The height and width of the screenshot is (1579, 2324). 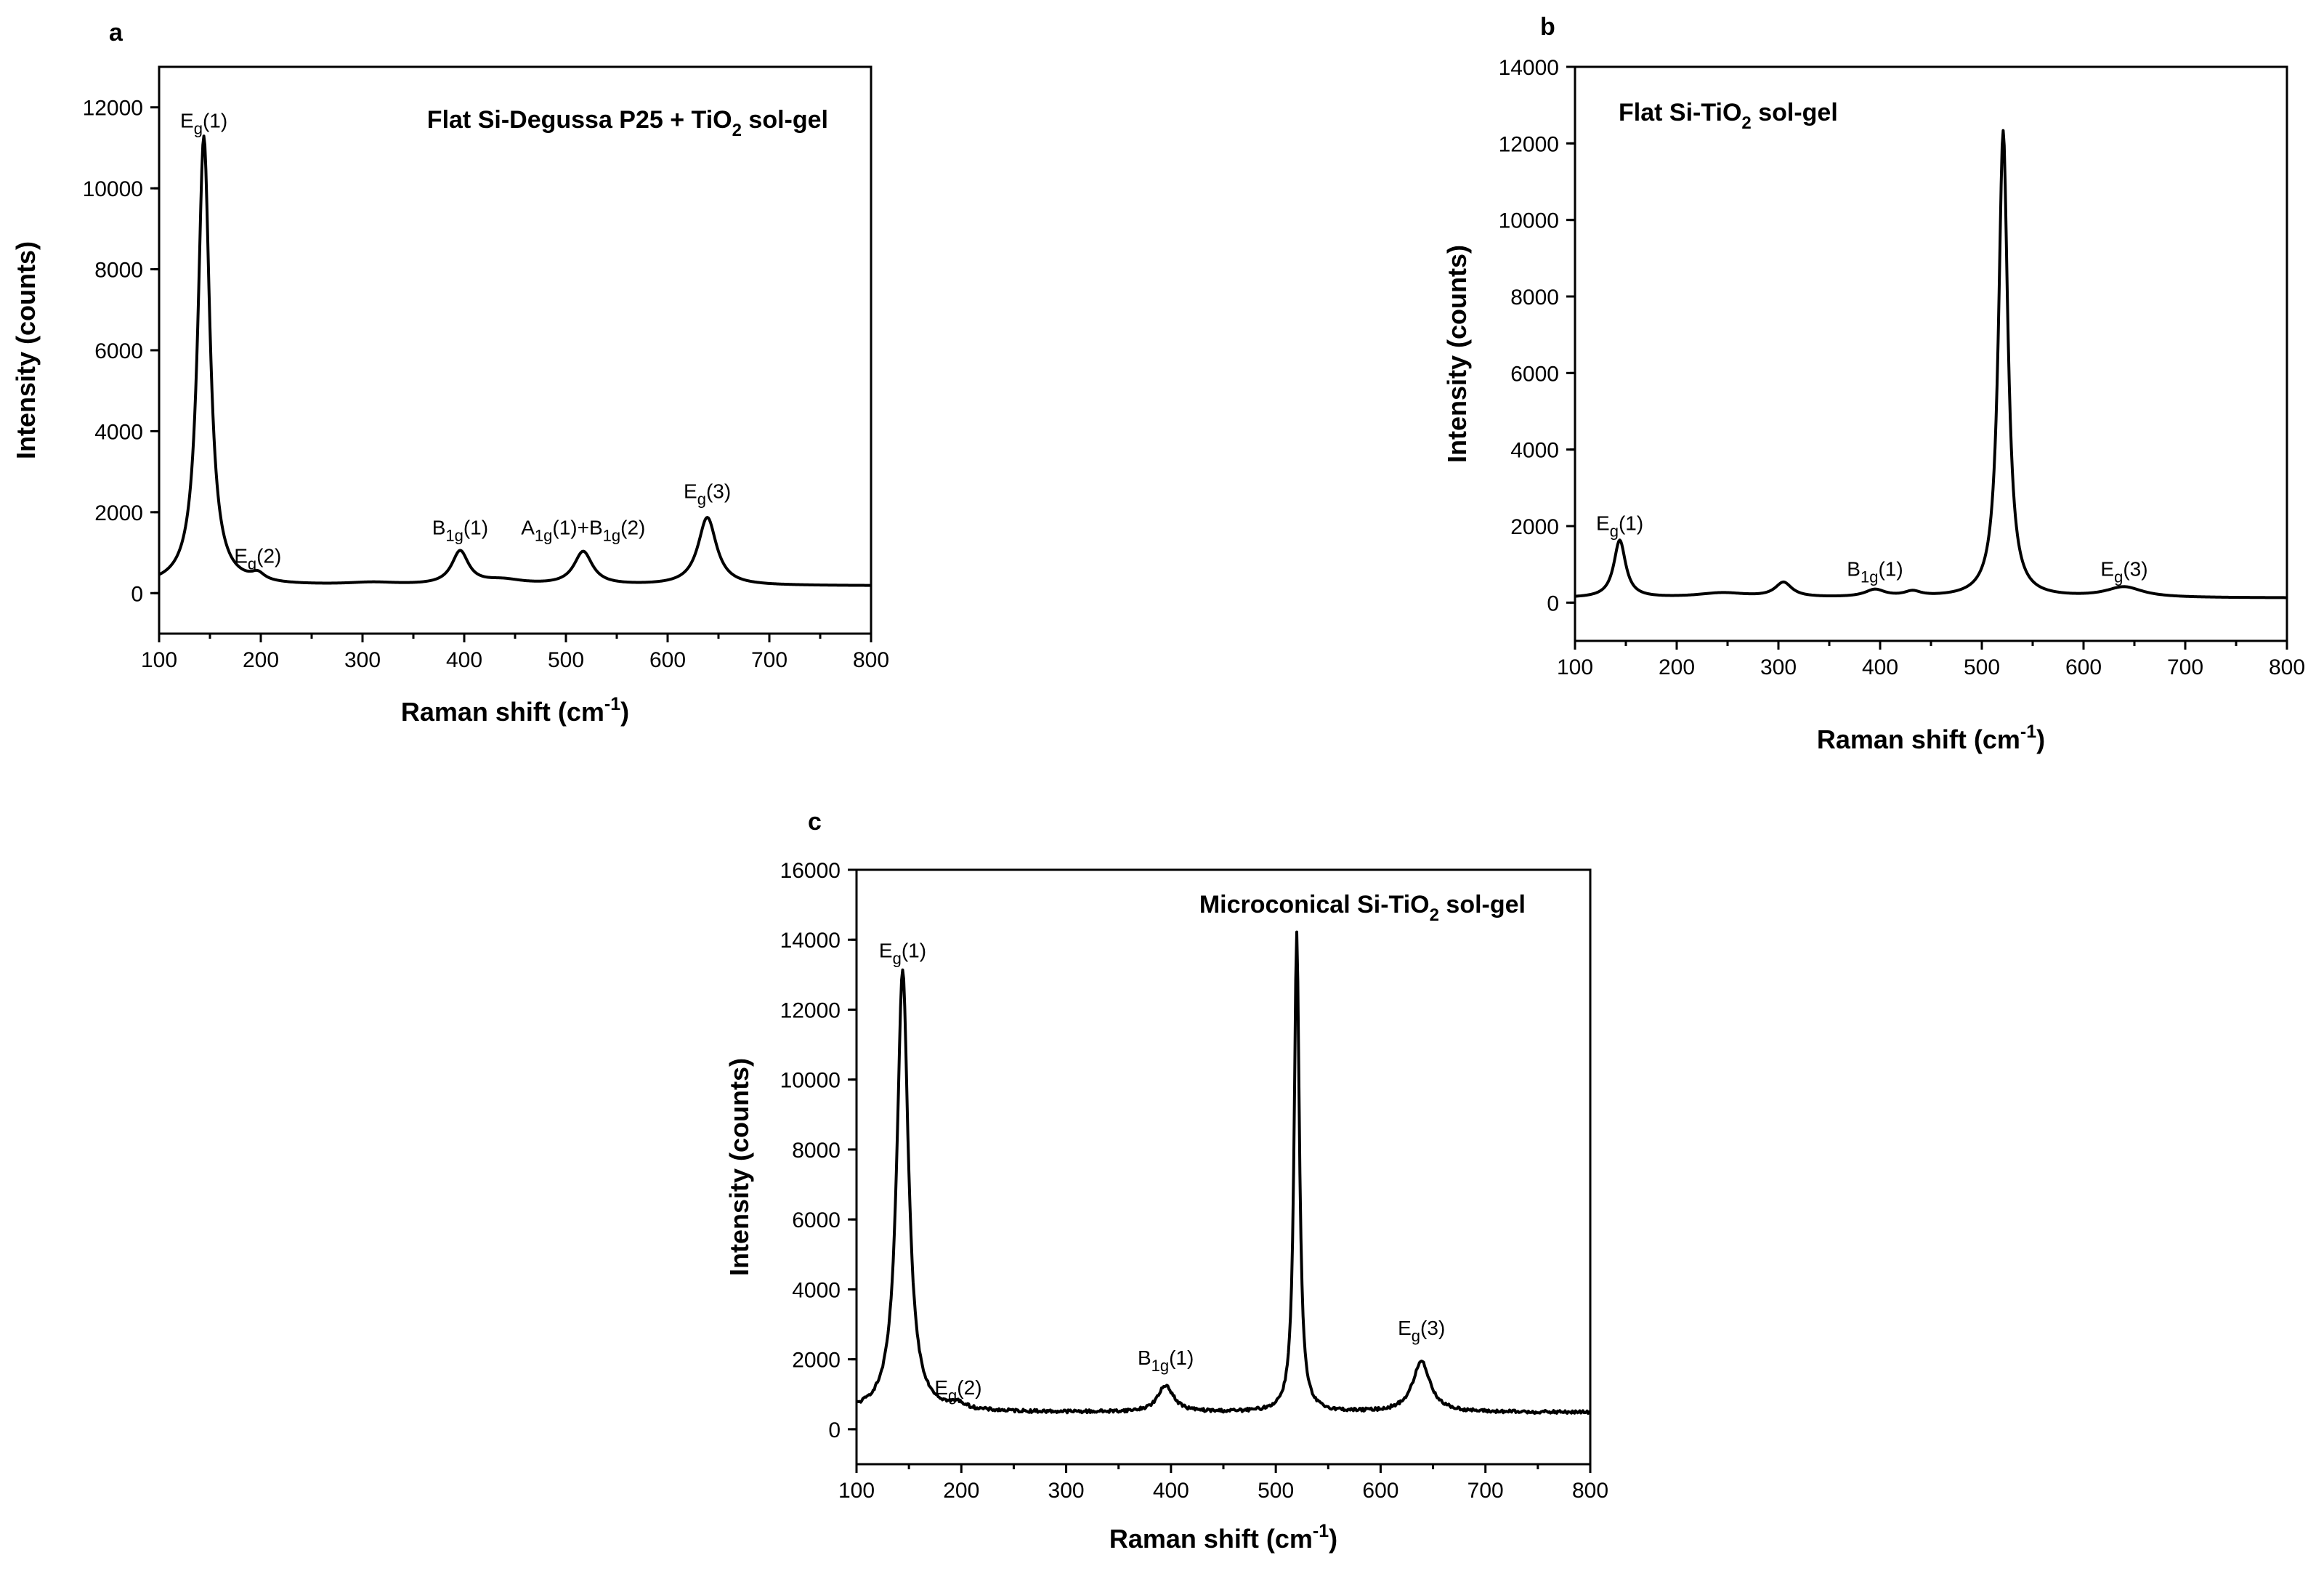 I want to click on panel-letter: b, so click(x=1548, y=27).